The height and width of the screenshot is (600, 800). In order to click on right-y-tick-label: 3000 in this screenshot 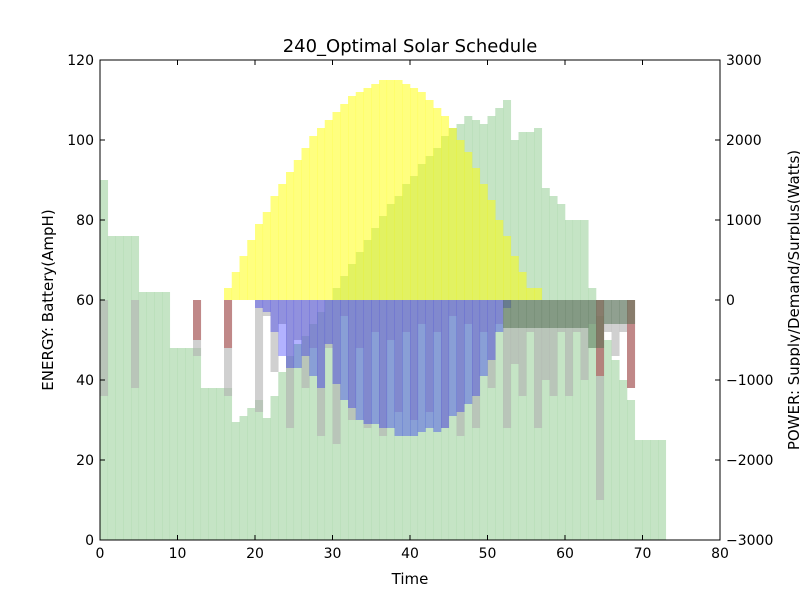, I will do `click(744, 61)`.